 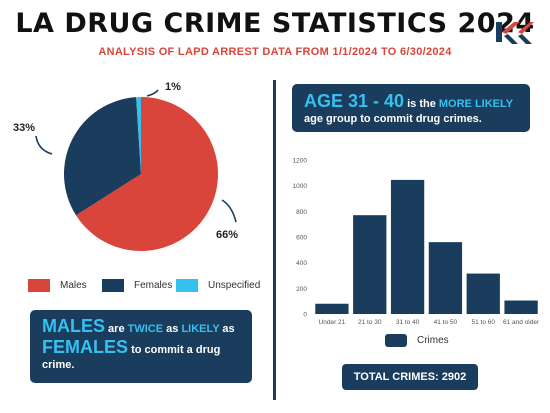 I want to click on legend-label-crimes: Crimes, so click(x=433, y=340).